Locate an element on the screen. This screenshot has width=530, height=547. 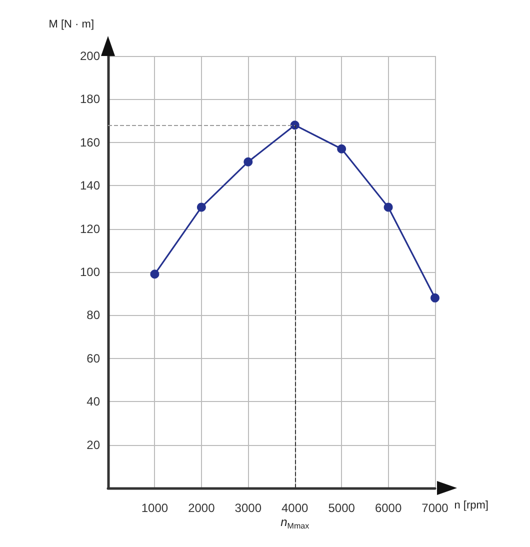
x-tick-label: 6000 is located at coordinates (388, 508).